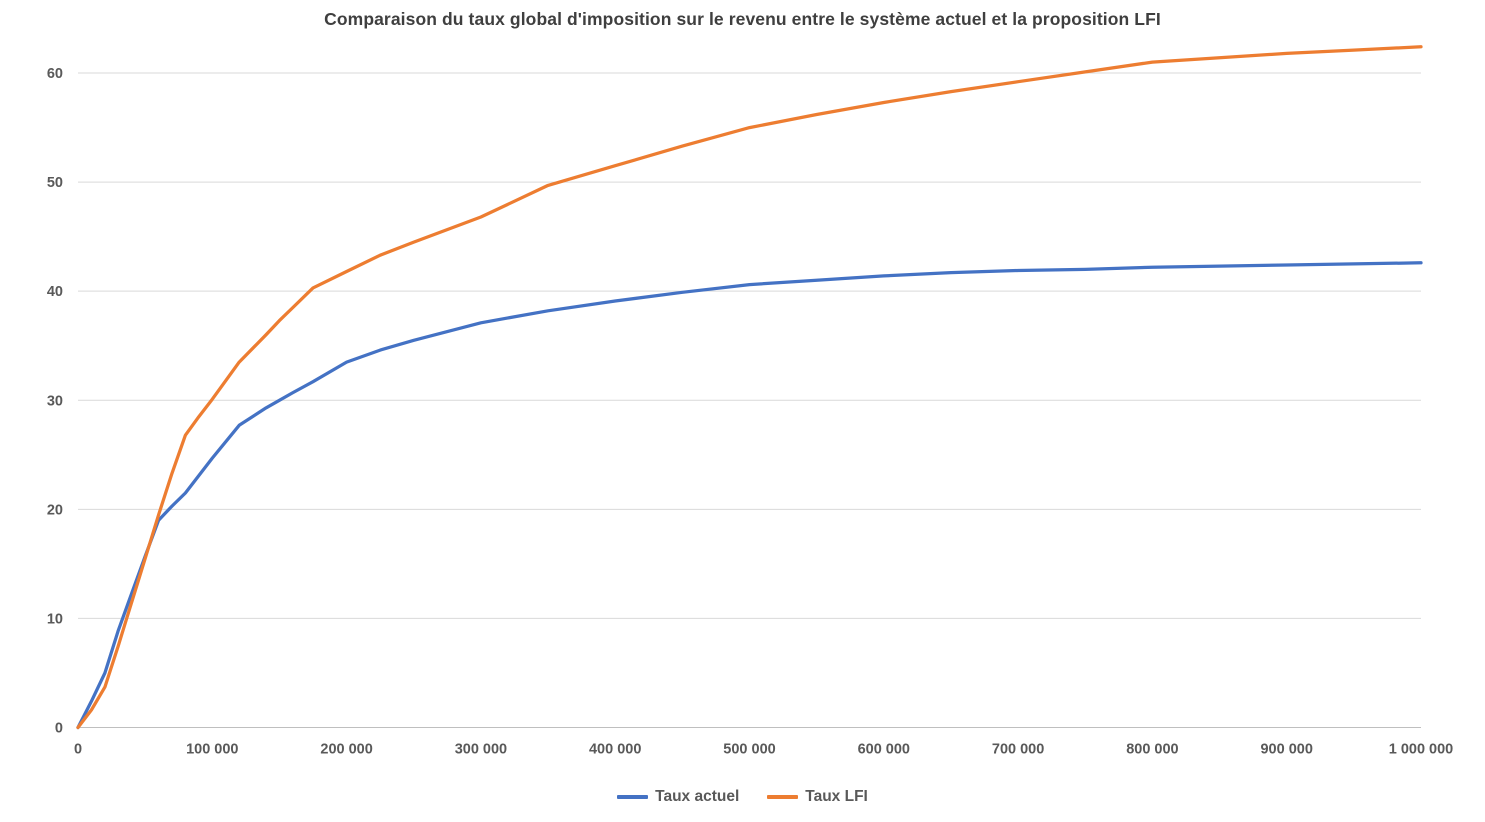 This screenshot has height=822, width=1485. What do you see at coordinates (55, 292) in the screenshot?
I see `y-tick-label: 40` at bounding box center [55, 292].